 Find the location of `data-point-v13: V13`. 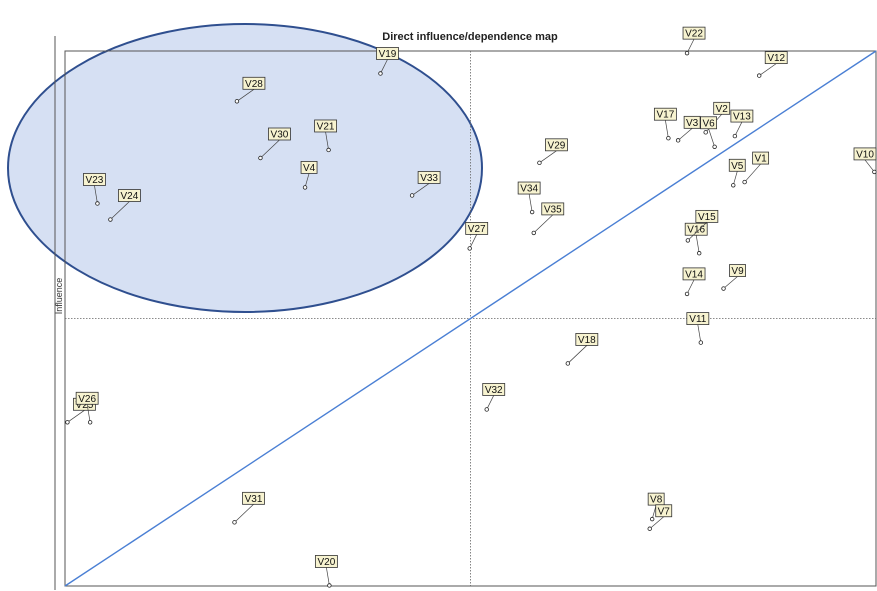

data-point-v13: V13 is located at coordinates (742, 124).